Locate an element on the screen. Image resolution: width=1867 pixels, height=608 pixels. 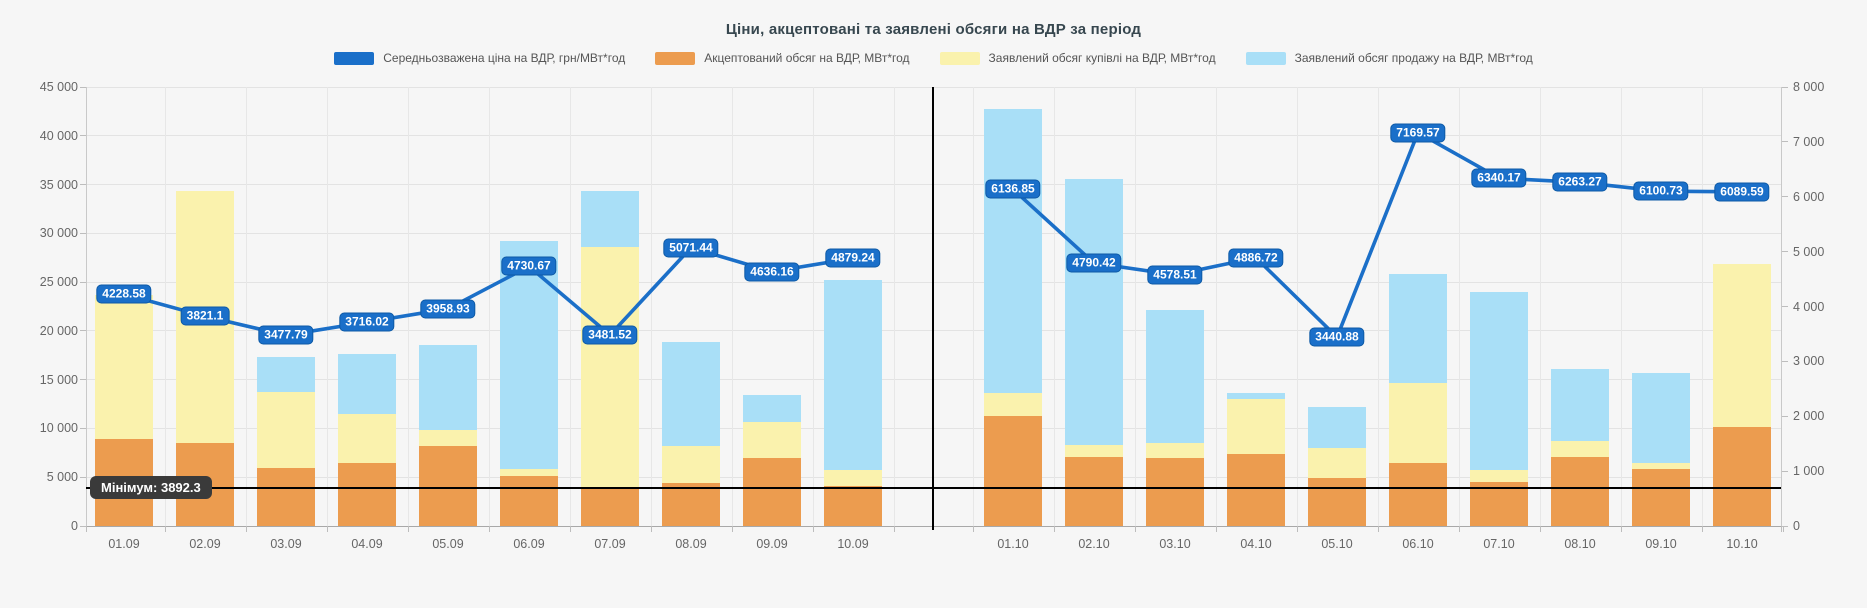
right-axis-tick-label: 2 000 is located at coordinates (1809, 416).